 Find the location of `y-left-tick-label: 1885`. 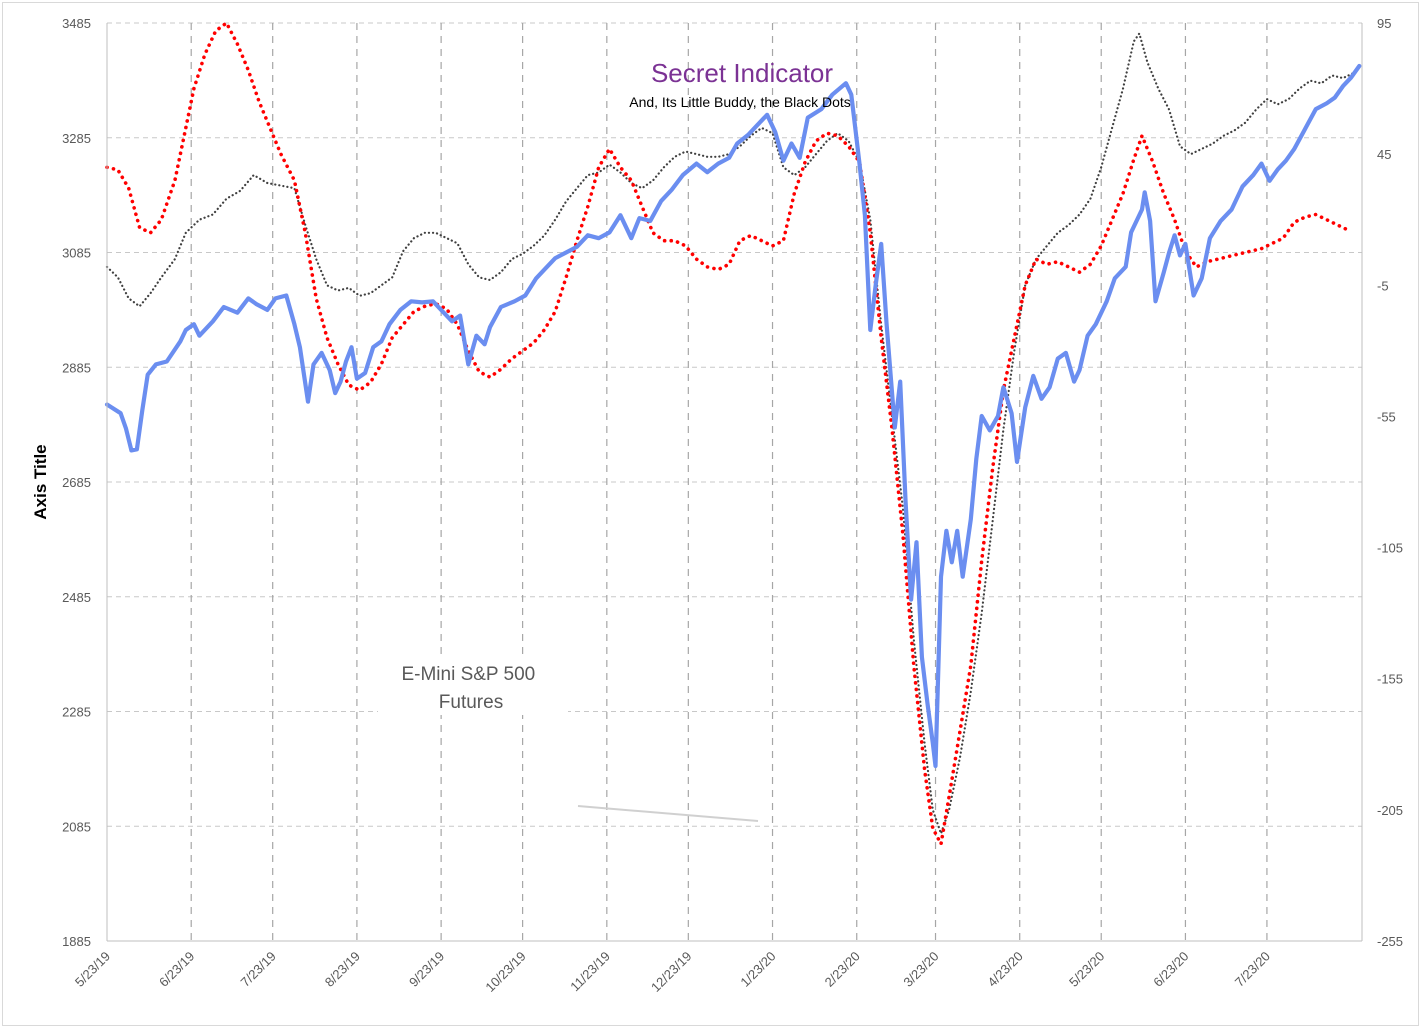

y-left-tick-label: 1885 is located at coordinates (76, 941).